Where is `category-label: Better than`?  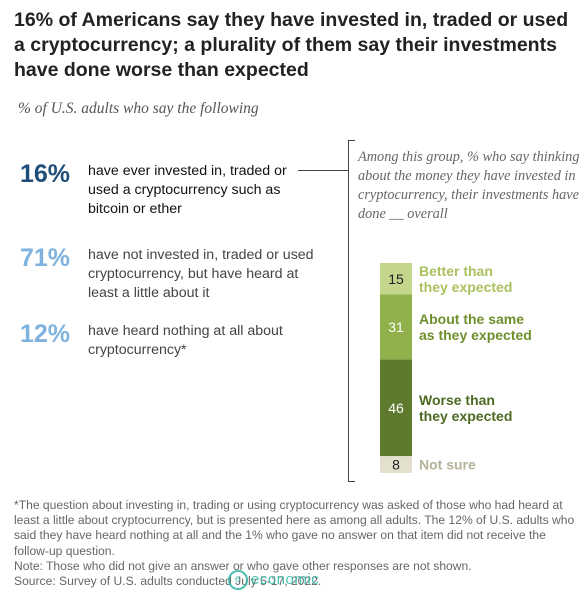
category-label: Better than is located at coordinates (456, 271).